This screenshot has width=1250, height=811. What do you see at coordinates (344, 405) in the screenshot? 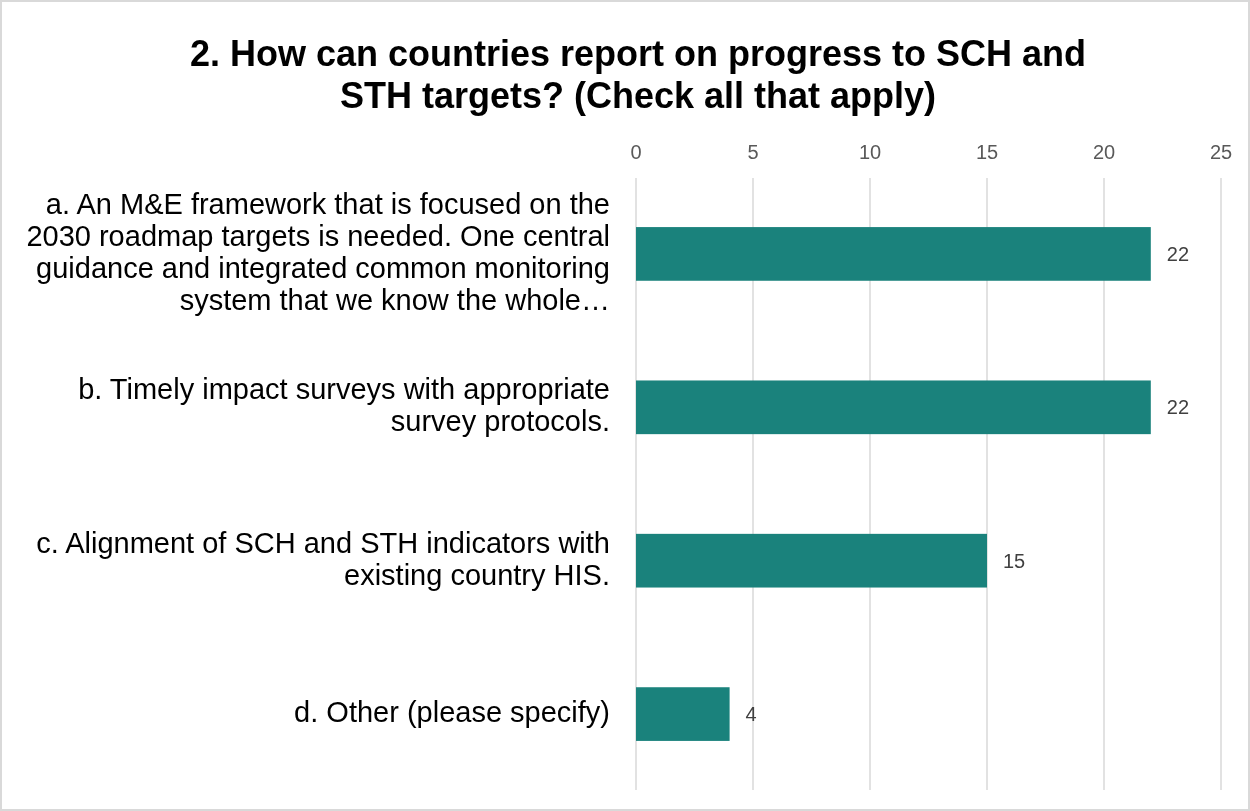
I see `y-tick-label: b. Timely impact surveys with appropriate survey protocols.` at bounding box center [344, 405].